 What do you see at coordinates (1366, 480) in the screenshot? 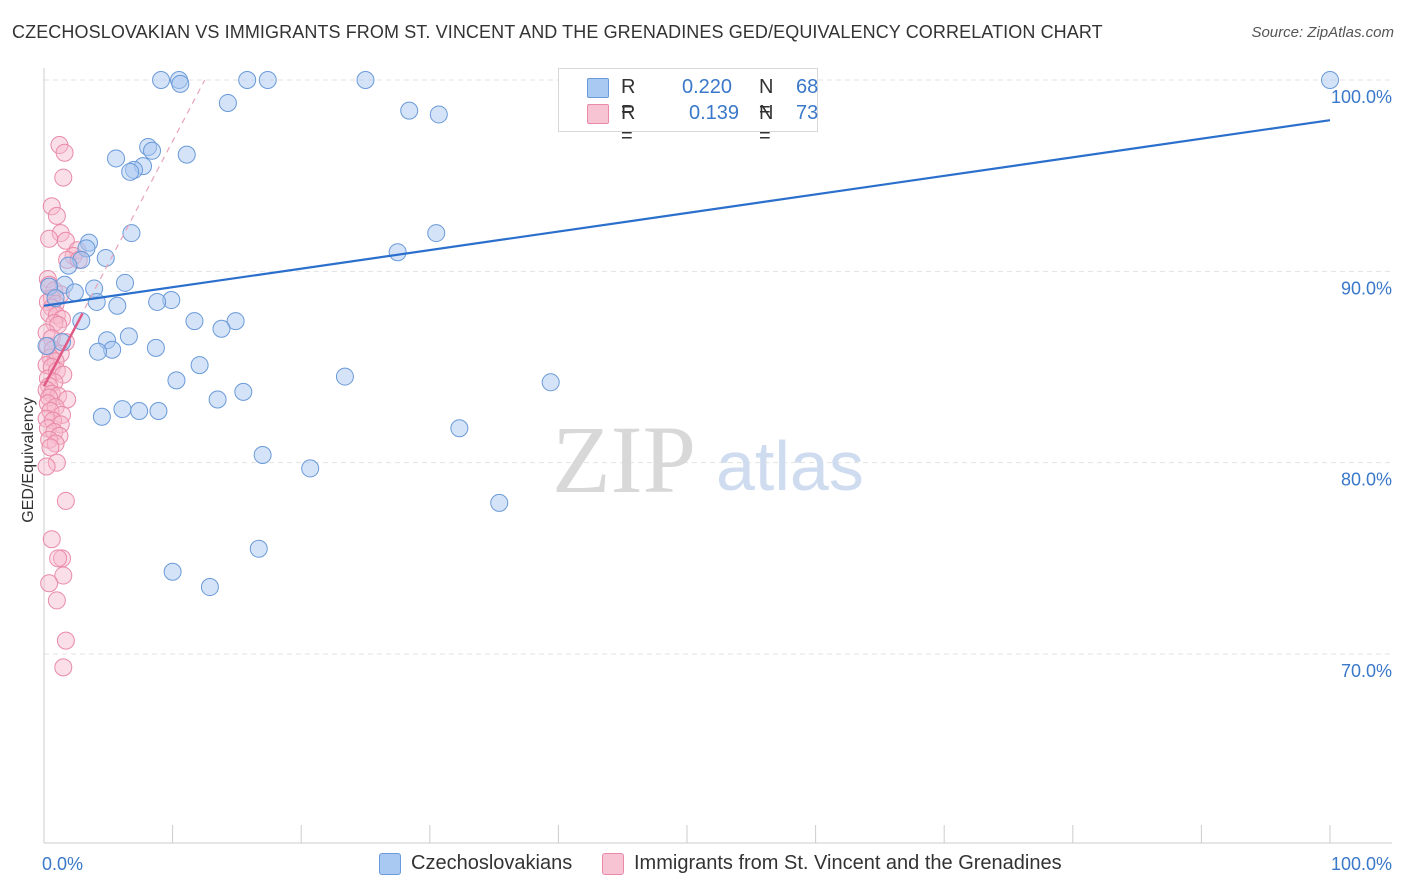
I see `y-tick-label: 80.0%` at bounding box center [1366, 480].